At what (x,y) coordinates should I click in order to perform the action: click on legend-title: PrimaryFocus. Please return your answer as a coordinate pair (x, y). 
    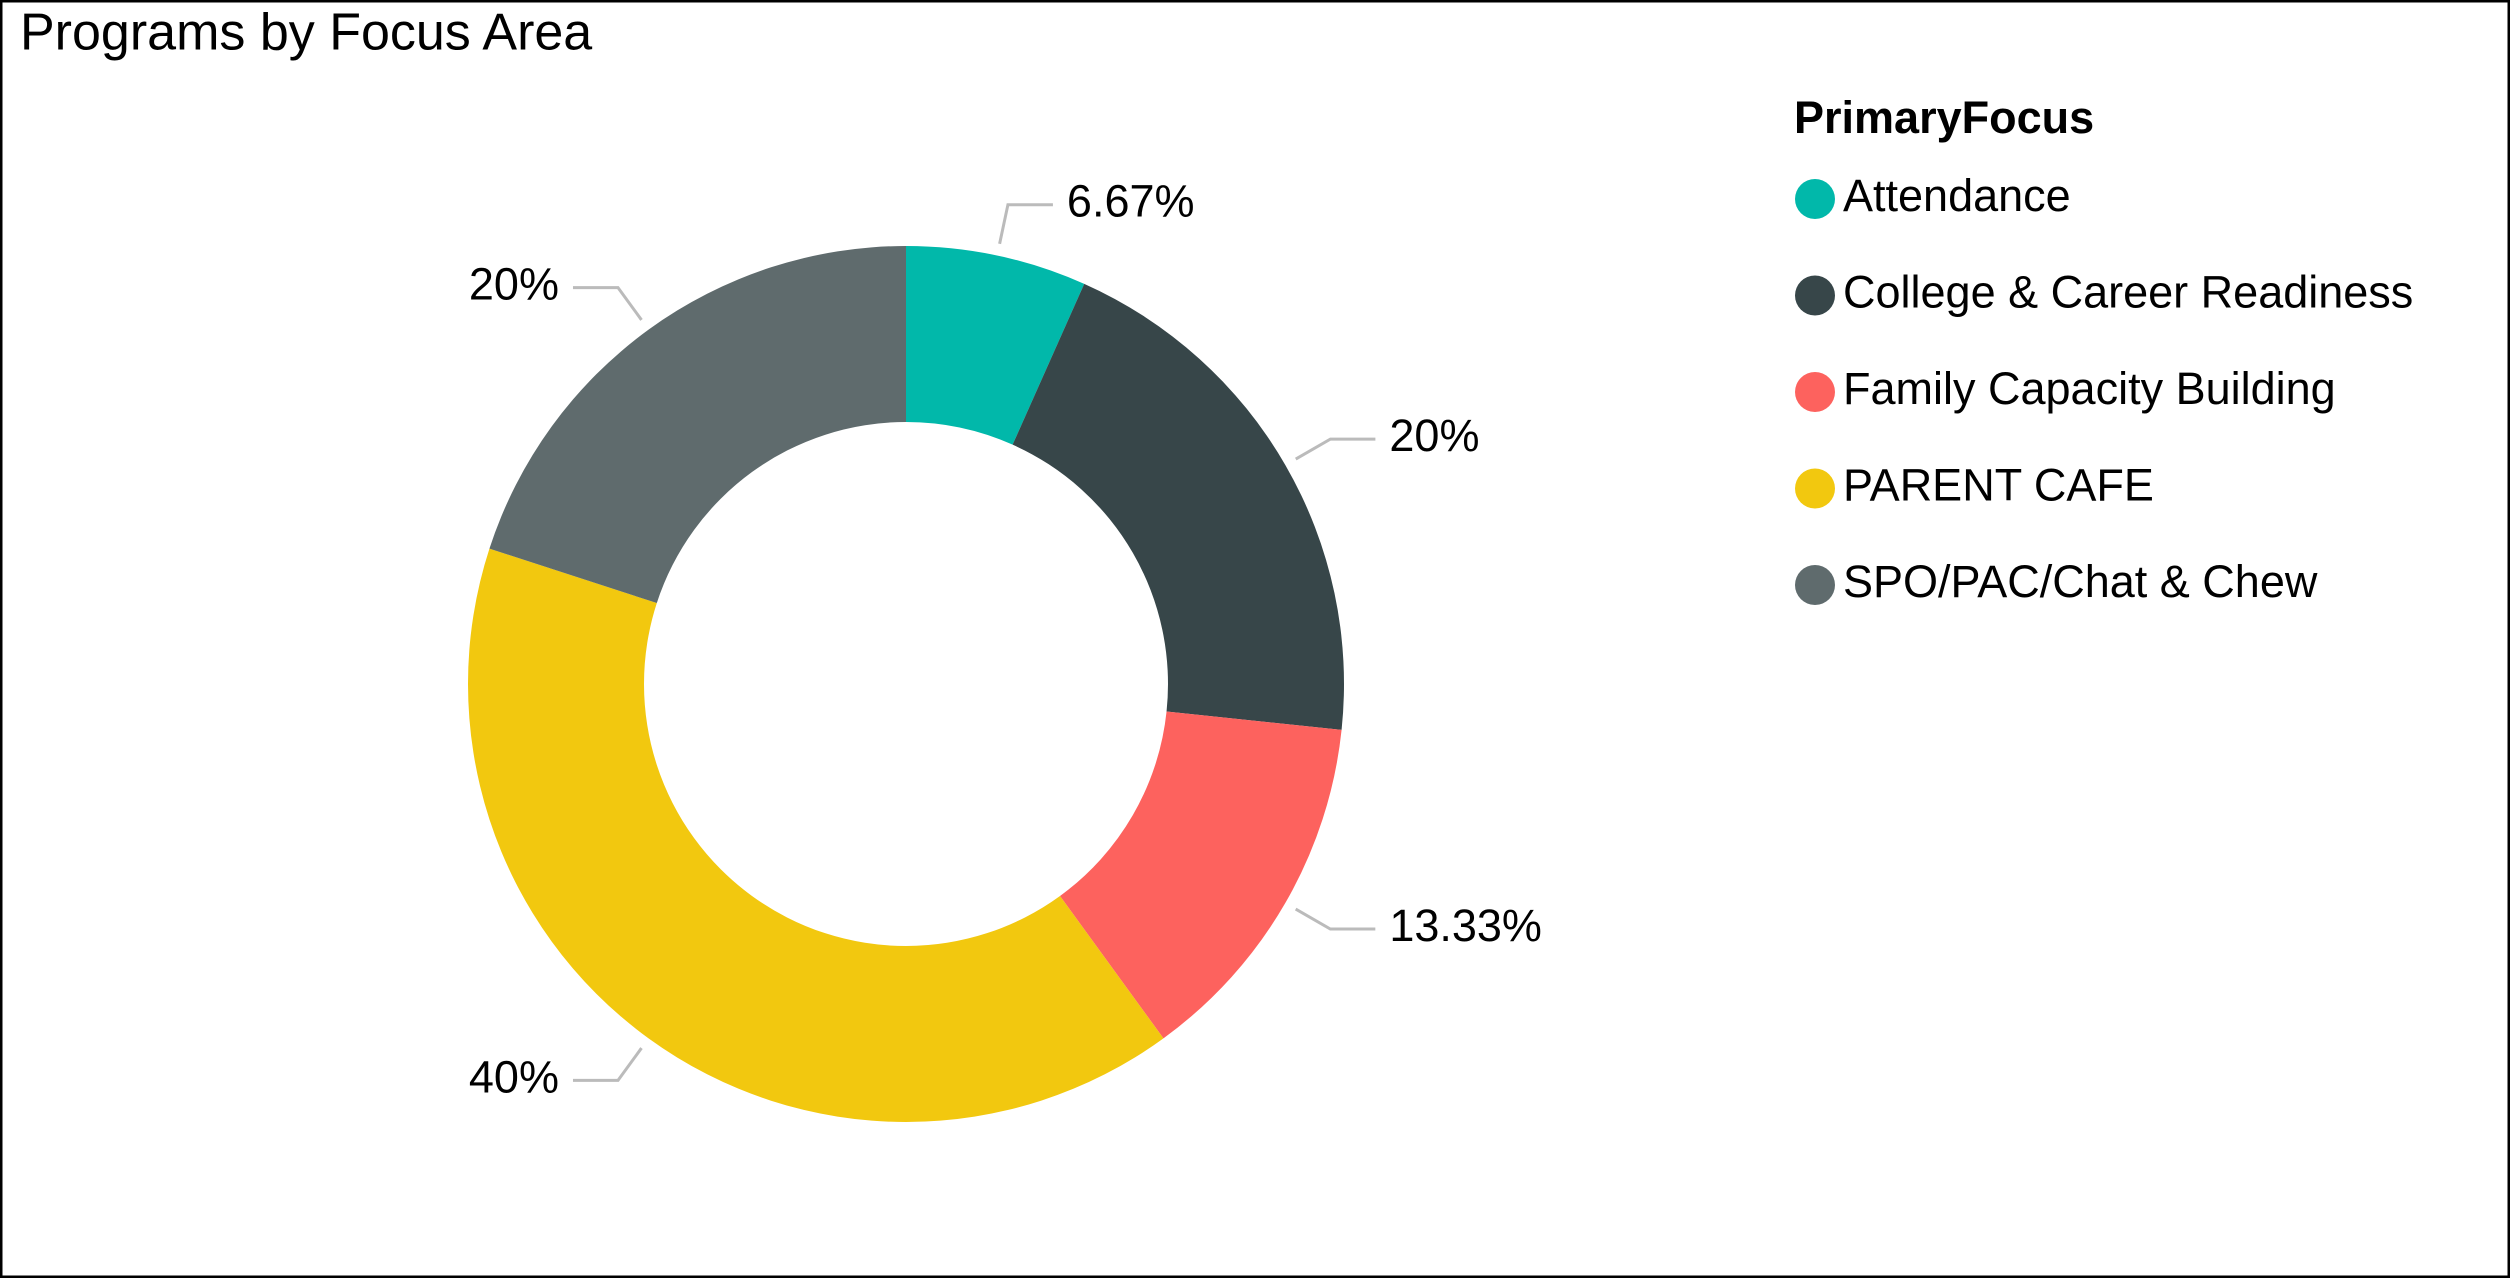
    Looking at the image, I should click on (1944, 117).